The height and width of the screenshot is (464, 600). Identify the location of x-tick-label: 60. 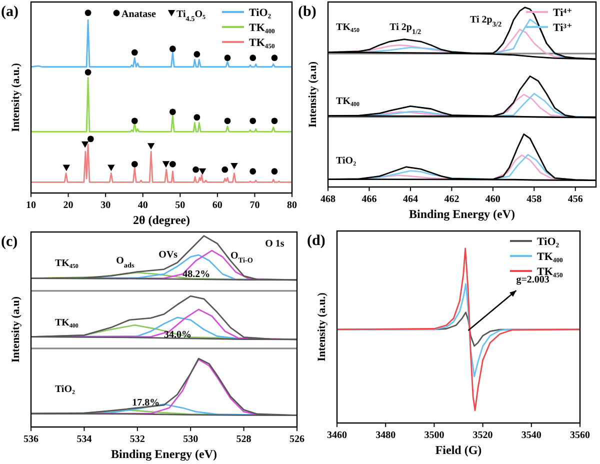
(217, 205).